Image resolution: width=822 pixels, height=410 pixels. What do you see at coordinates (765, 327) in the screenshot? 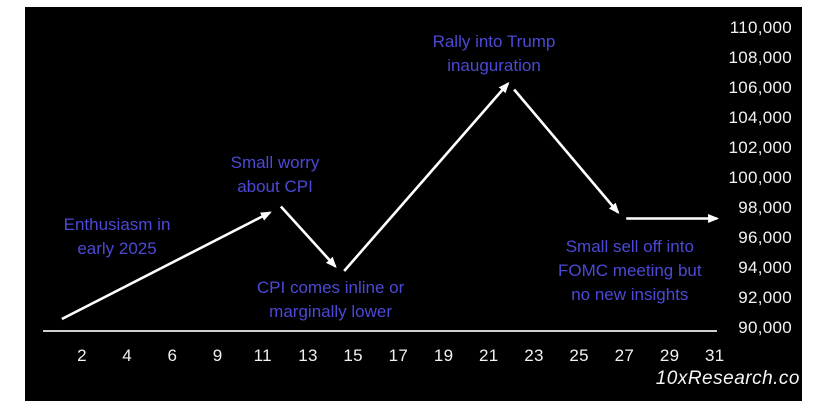
I see `y-tick-label: 90,000` at bounding box center [765, 327].